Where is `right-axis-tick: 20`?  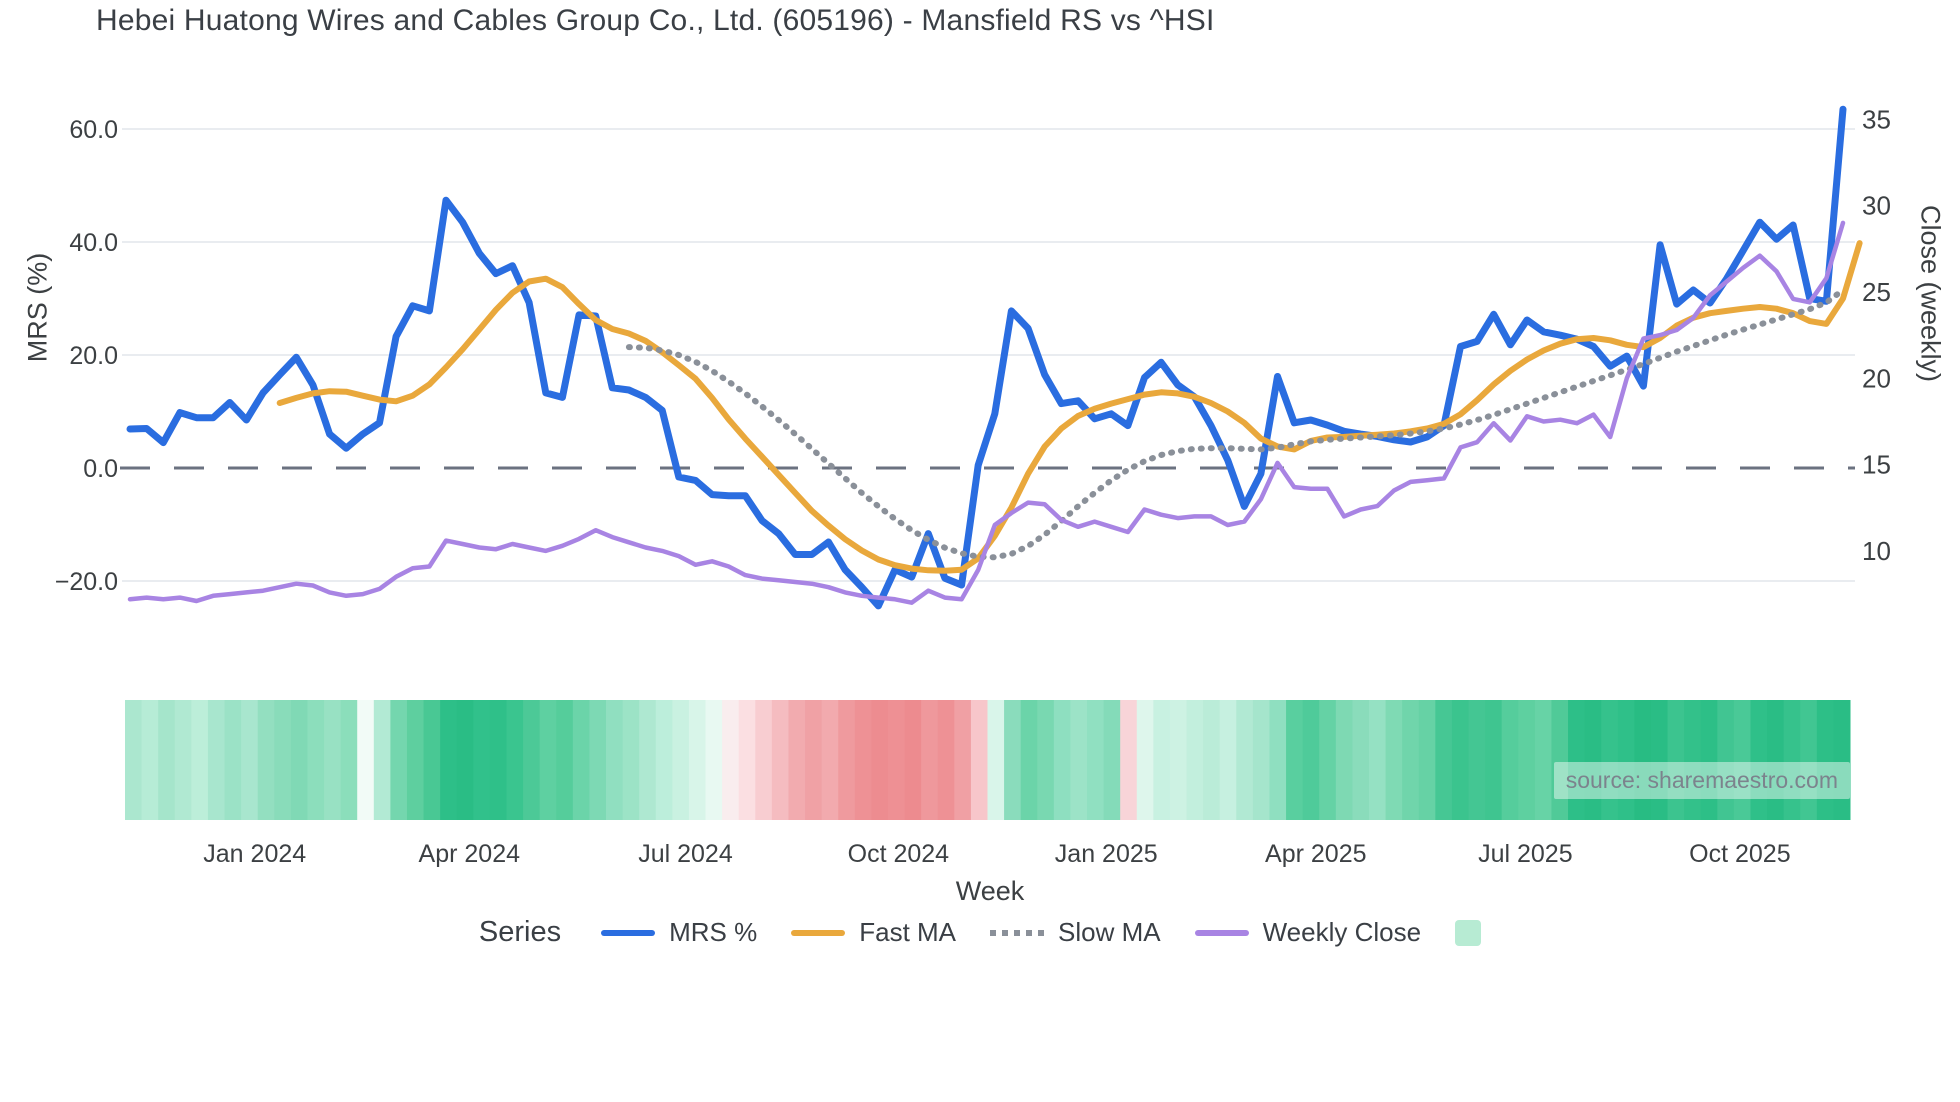 right-axis-tick: 20 is located at coordinates (1876, 378).